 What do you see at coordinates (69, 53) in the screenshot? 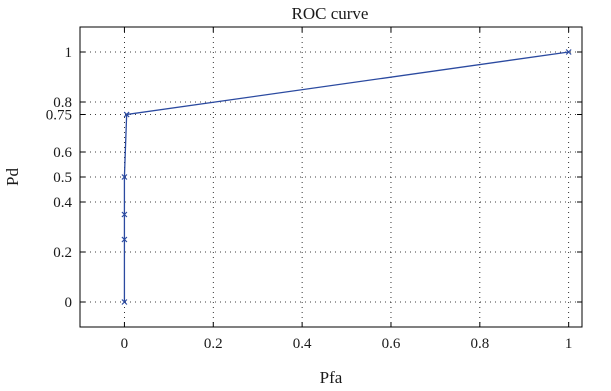
I see `y-tick-label: 1` at bounding box center [69, 53].